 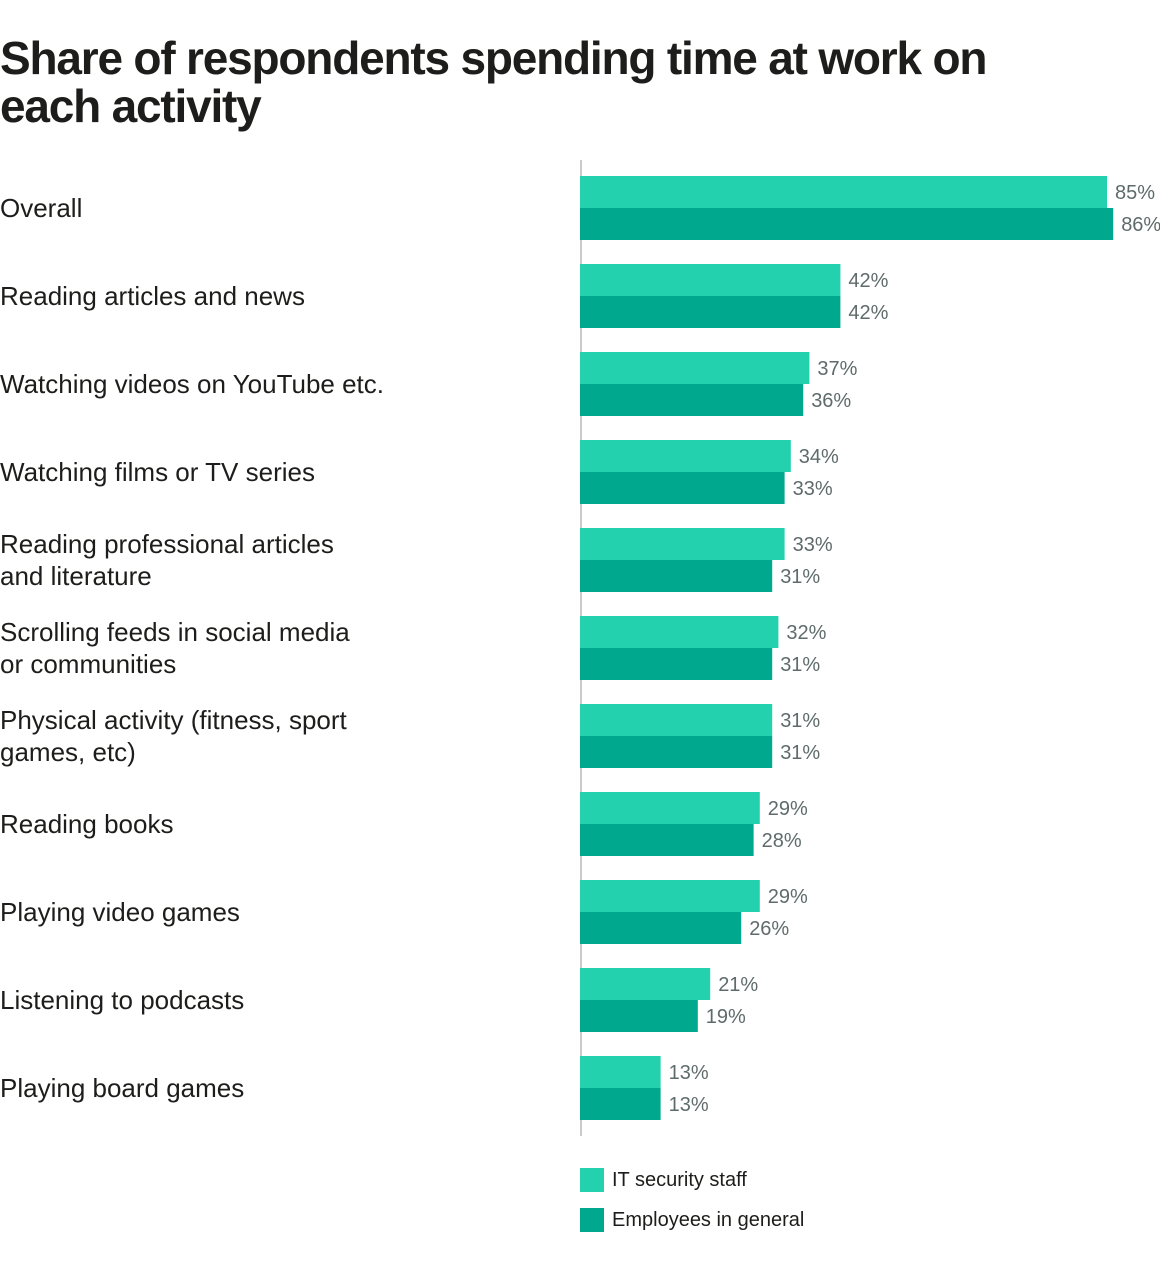 I want to click on legend-item-employees: Employees in general, so click(x=692, y=1220).